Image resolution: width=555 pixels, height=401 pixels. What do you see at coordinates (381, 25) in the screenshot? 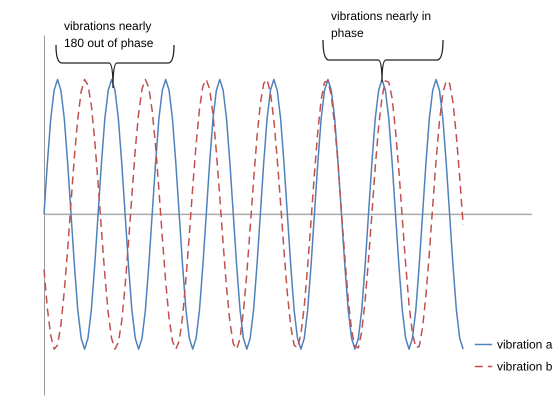
I see `text: vibrations nearly in phase` at bounding box center [381, 25].